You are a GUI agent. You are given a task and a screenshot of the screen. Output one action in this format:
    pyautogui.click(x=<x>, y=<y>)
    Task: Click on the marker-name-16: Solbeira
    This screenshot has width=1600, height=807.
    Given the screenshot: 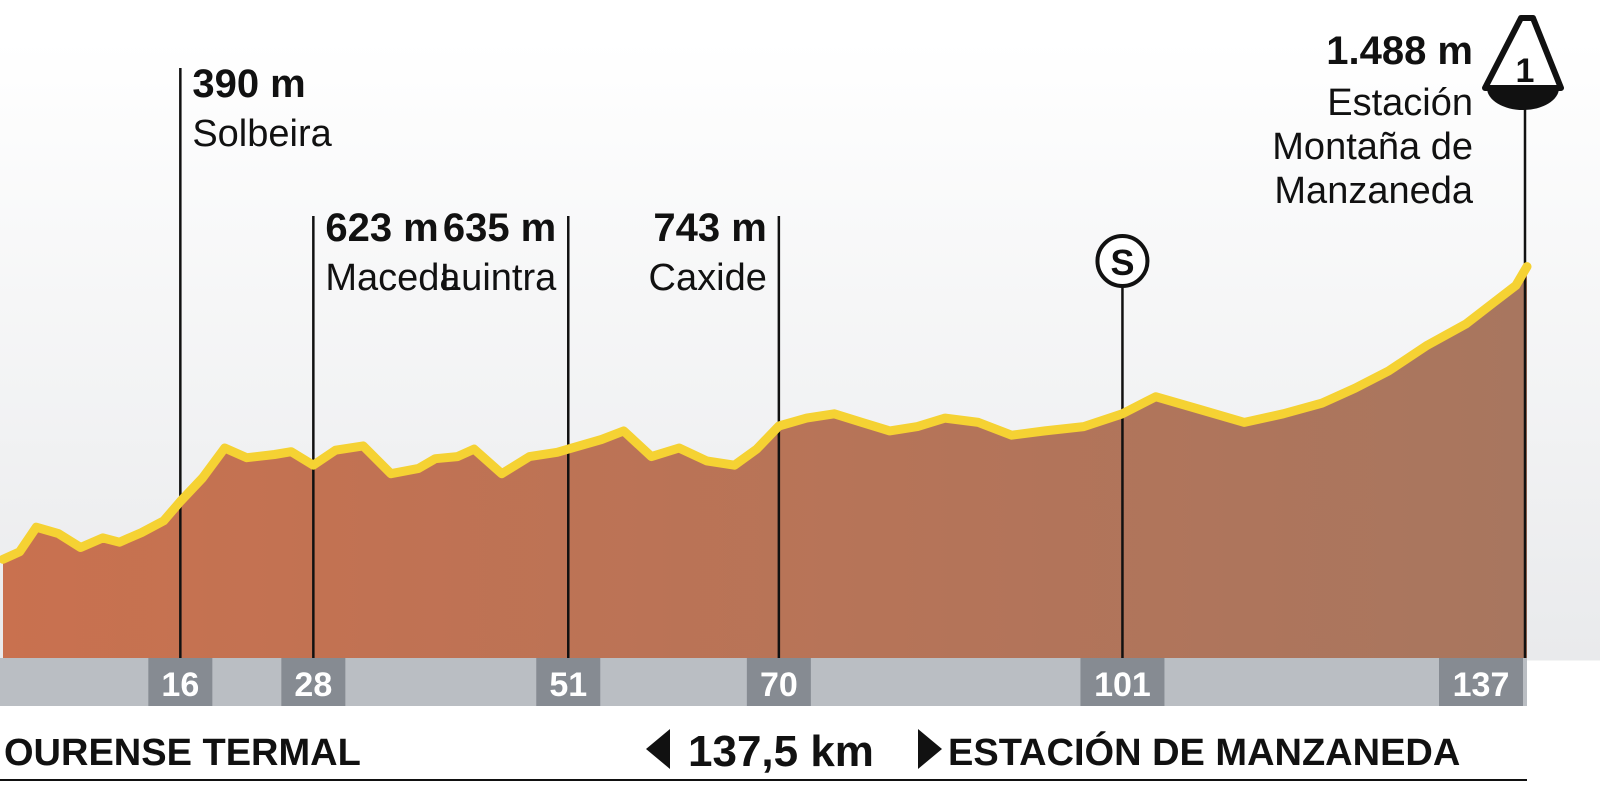 What is the action you would take?
    pyautogui.click(x=262, y=134)
    